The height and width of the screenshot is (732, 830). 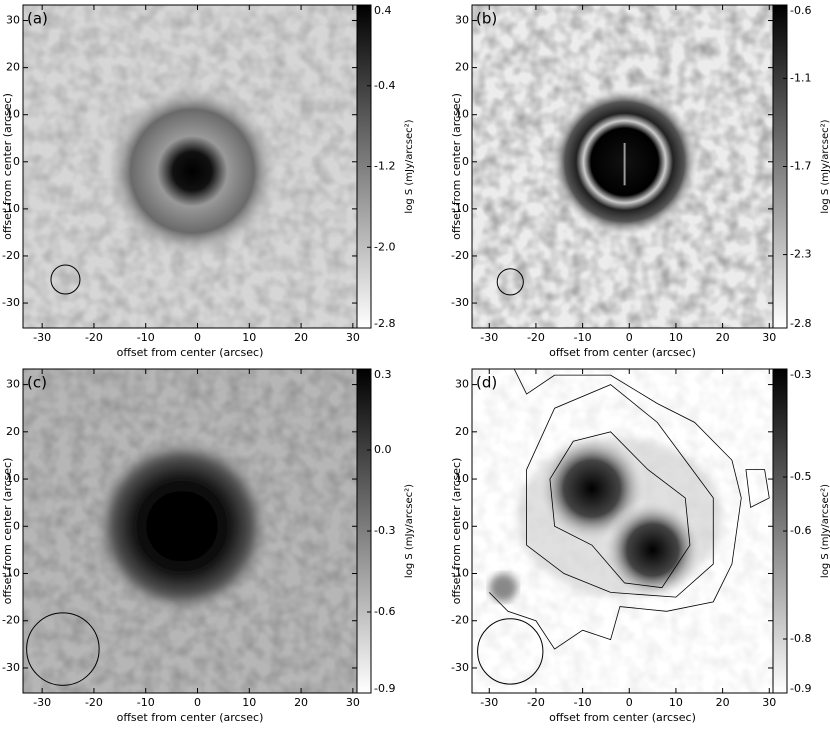 I want to click on panel-label: (b), so click(x=486, y=19).